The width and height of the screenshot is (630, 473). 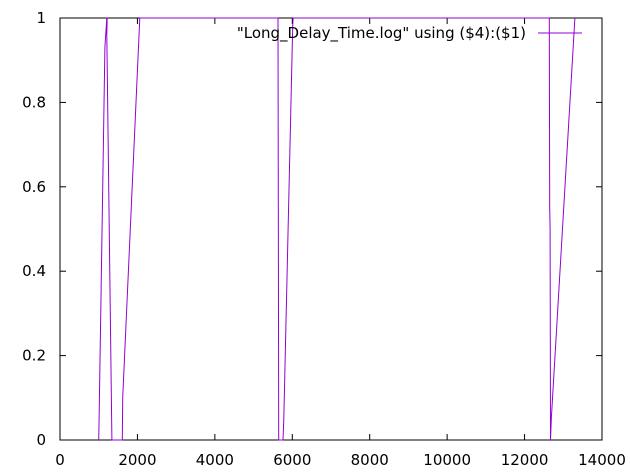 What do you see at coordinates (60, 460) in the screenshot?
I see `x-tick-label: 0` at bounding box center [60, 460].